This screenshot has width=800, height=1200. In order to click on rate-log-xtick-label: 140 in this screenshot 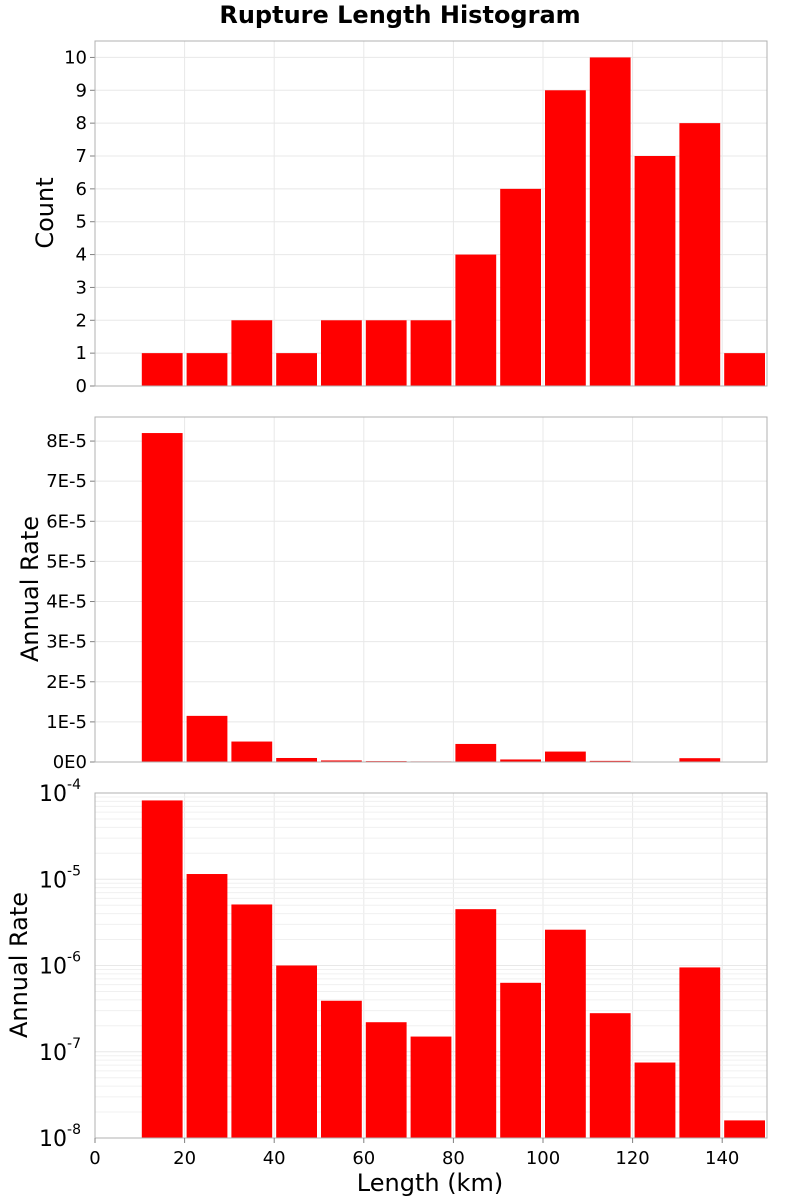, I will do `click(722, 1158)`.